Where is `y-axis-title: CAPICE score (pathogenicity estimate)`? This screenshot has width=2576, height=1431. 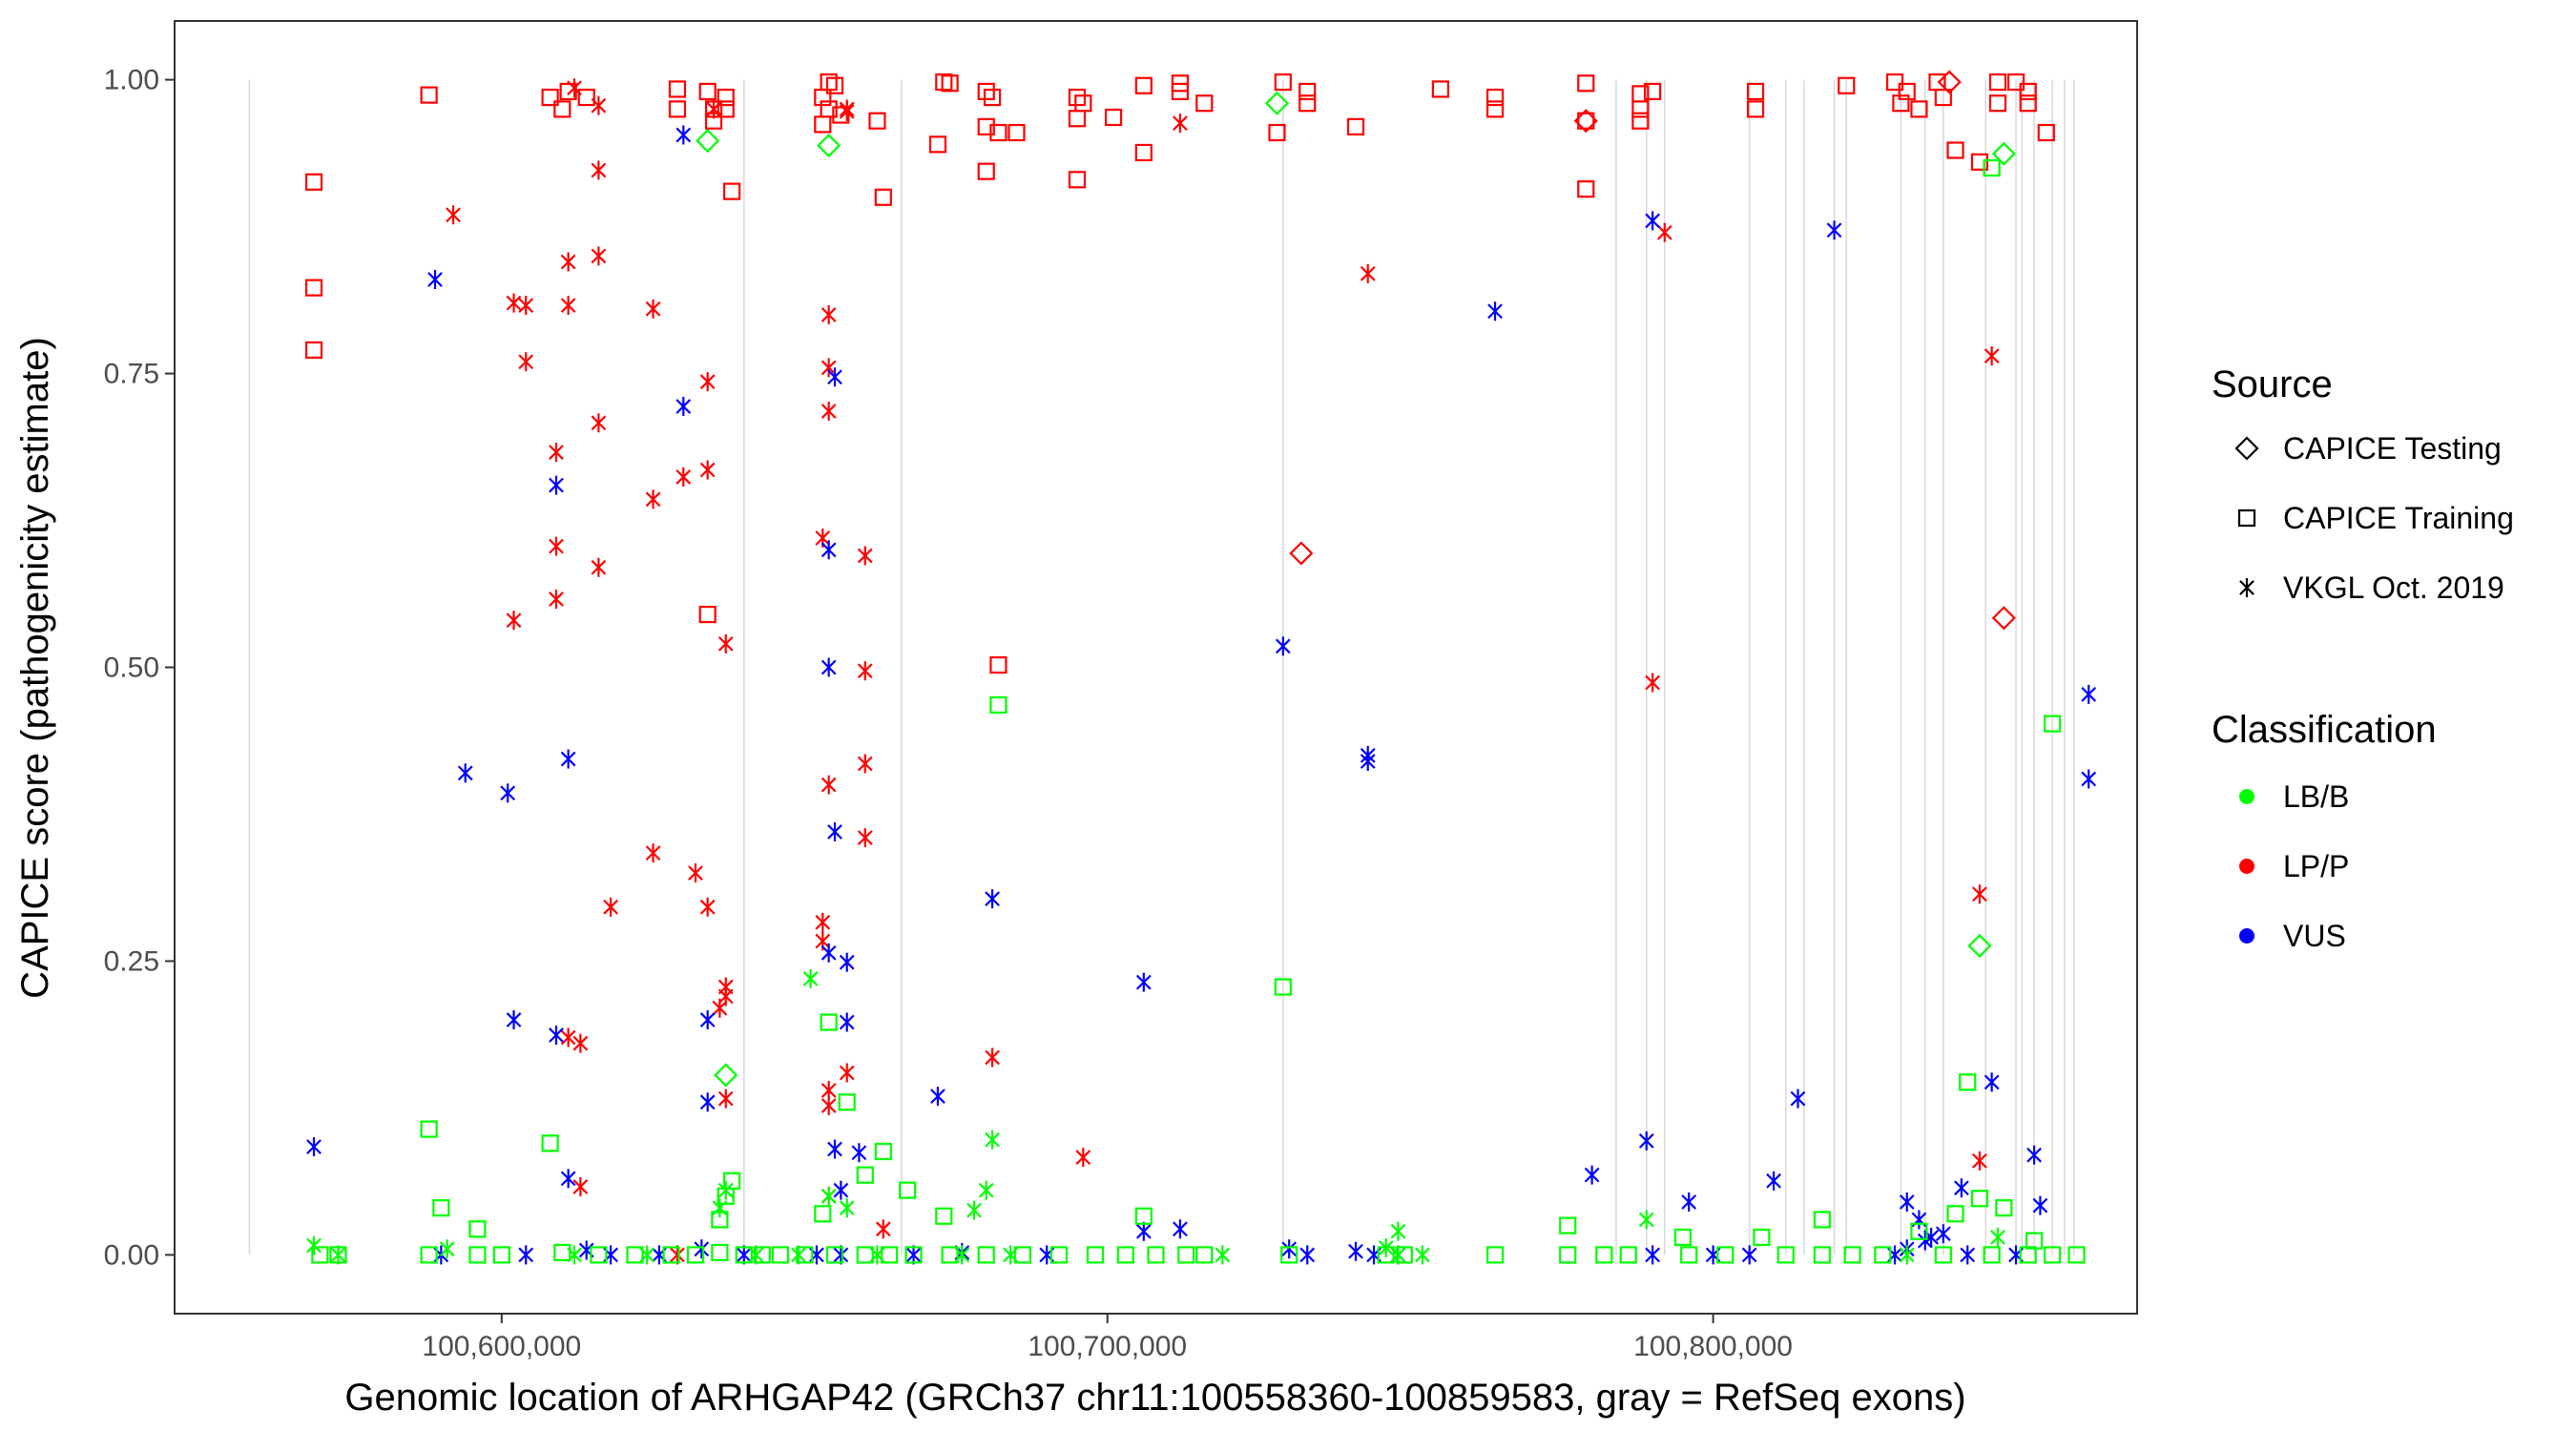
y-axis-title: CAPICE score (pathogenicity estimate) is located at coordinates (35, 668).